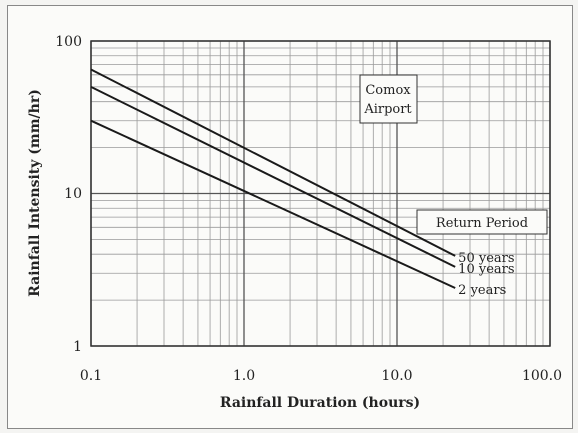  I want to click on y-tick-label: 100, so click(68, 42).